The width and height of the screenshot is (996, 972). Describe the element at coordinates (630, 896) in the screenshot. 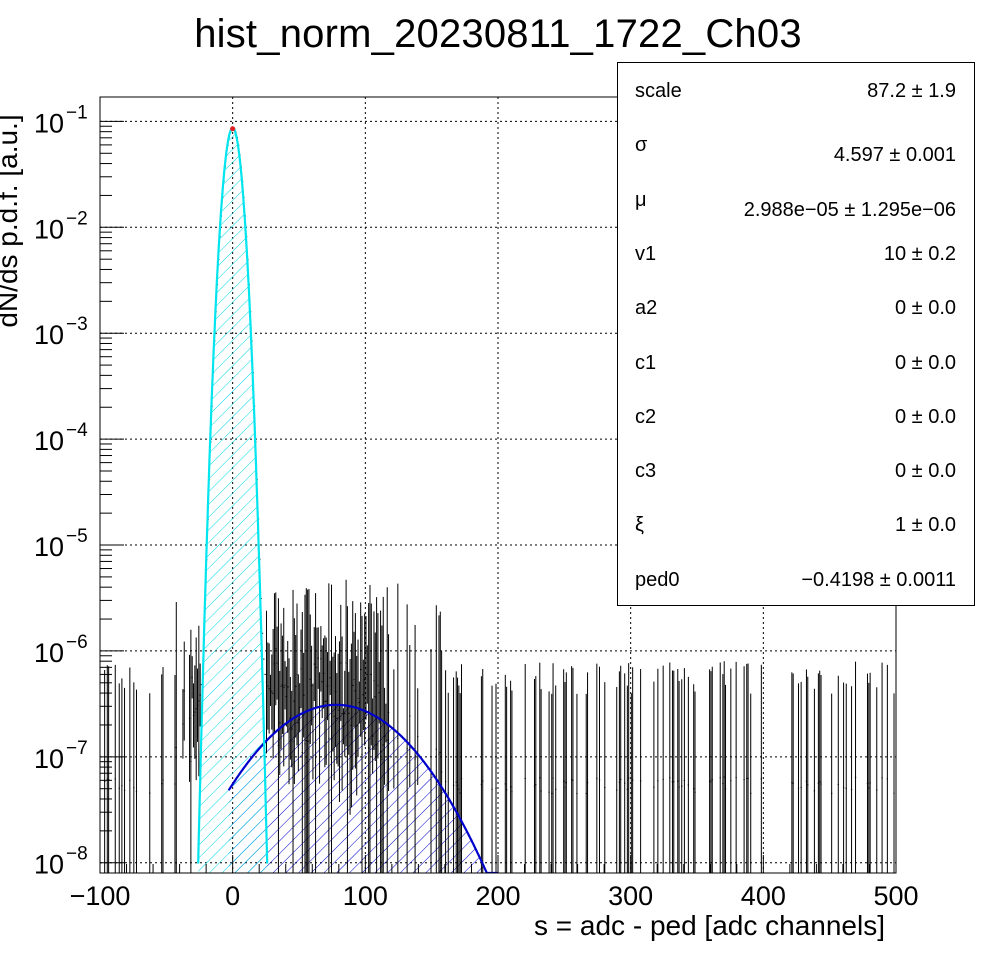

I see `x-tick-label: 300` at that location.